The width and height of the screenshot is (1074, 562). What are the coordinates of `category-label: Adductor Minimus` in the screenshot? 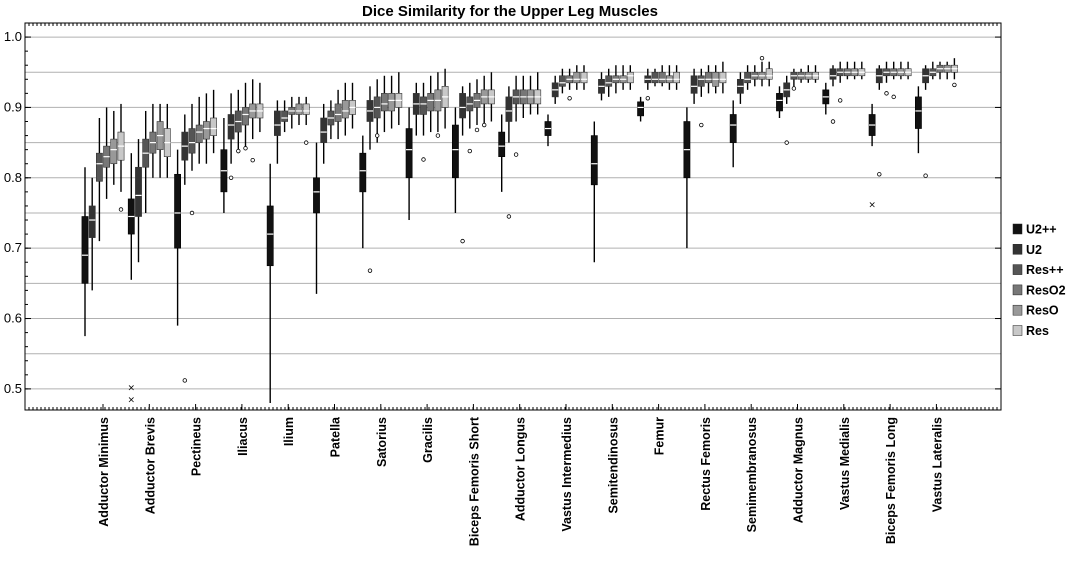 It's located at (104, 472).